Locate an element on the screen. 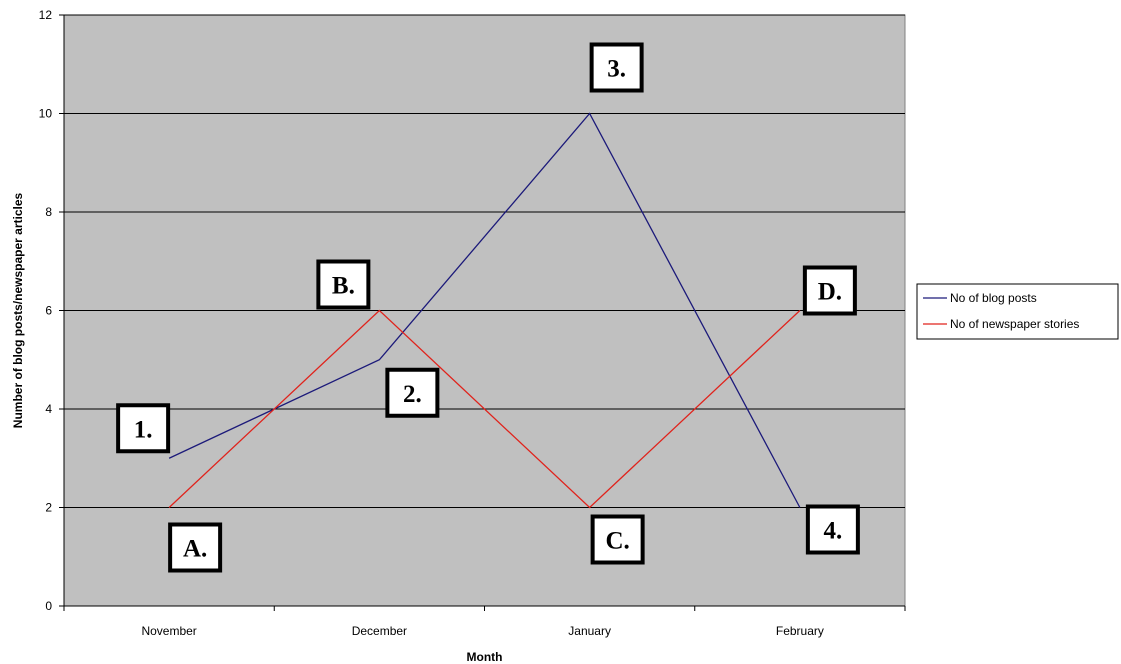  legend-label: No of blog posts is located at coordinates (993, 298).